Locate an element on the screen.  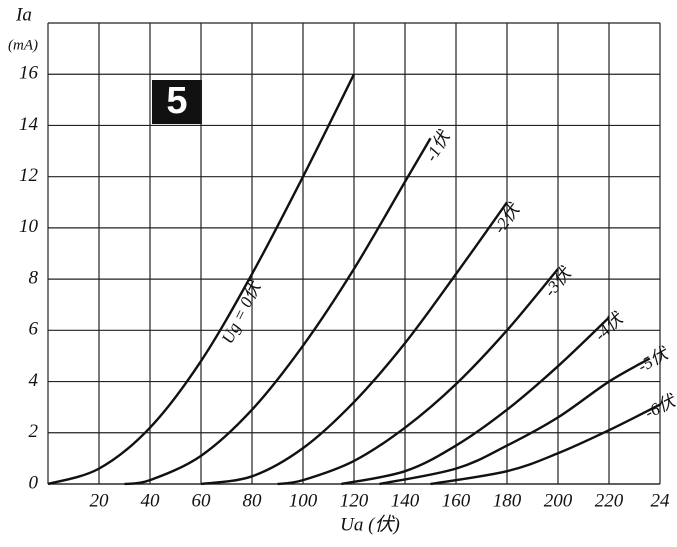
curve-label: -2伏 is located at coordinates (507, 218).